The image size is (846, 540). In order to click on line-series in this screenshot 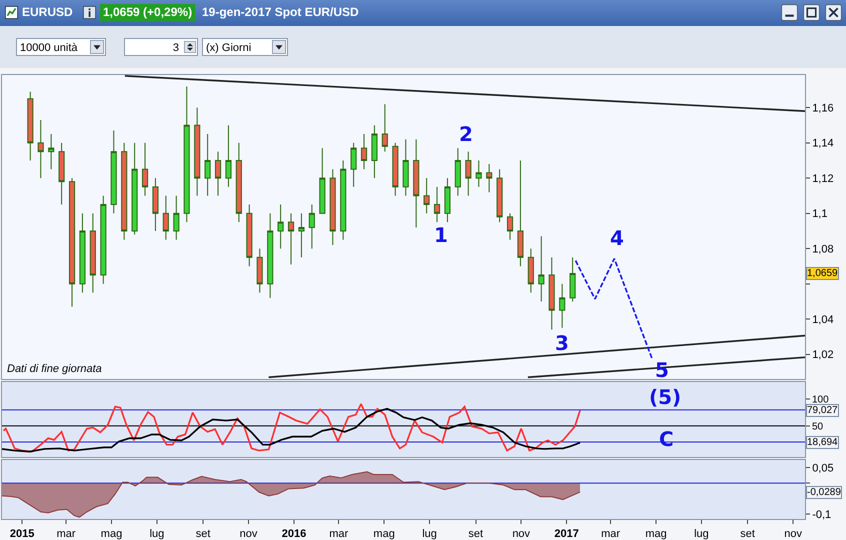, I will do `click(614, 309)`.